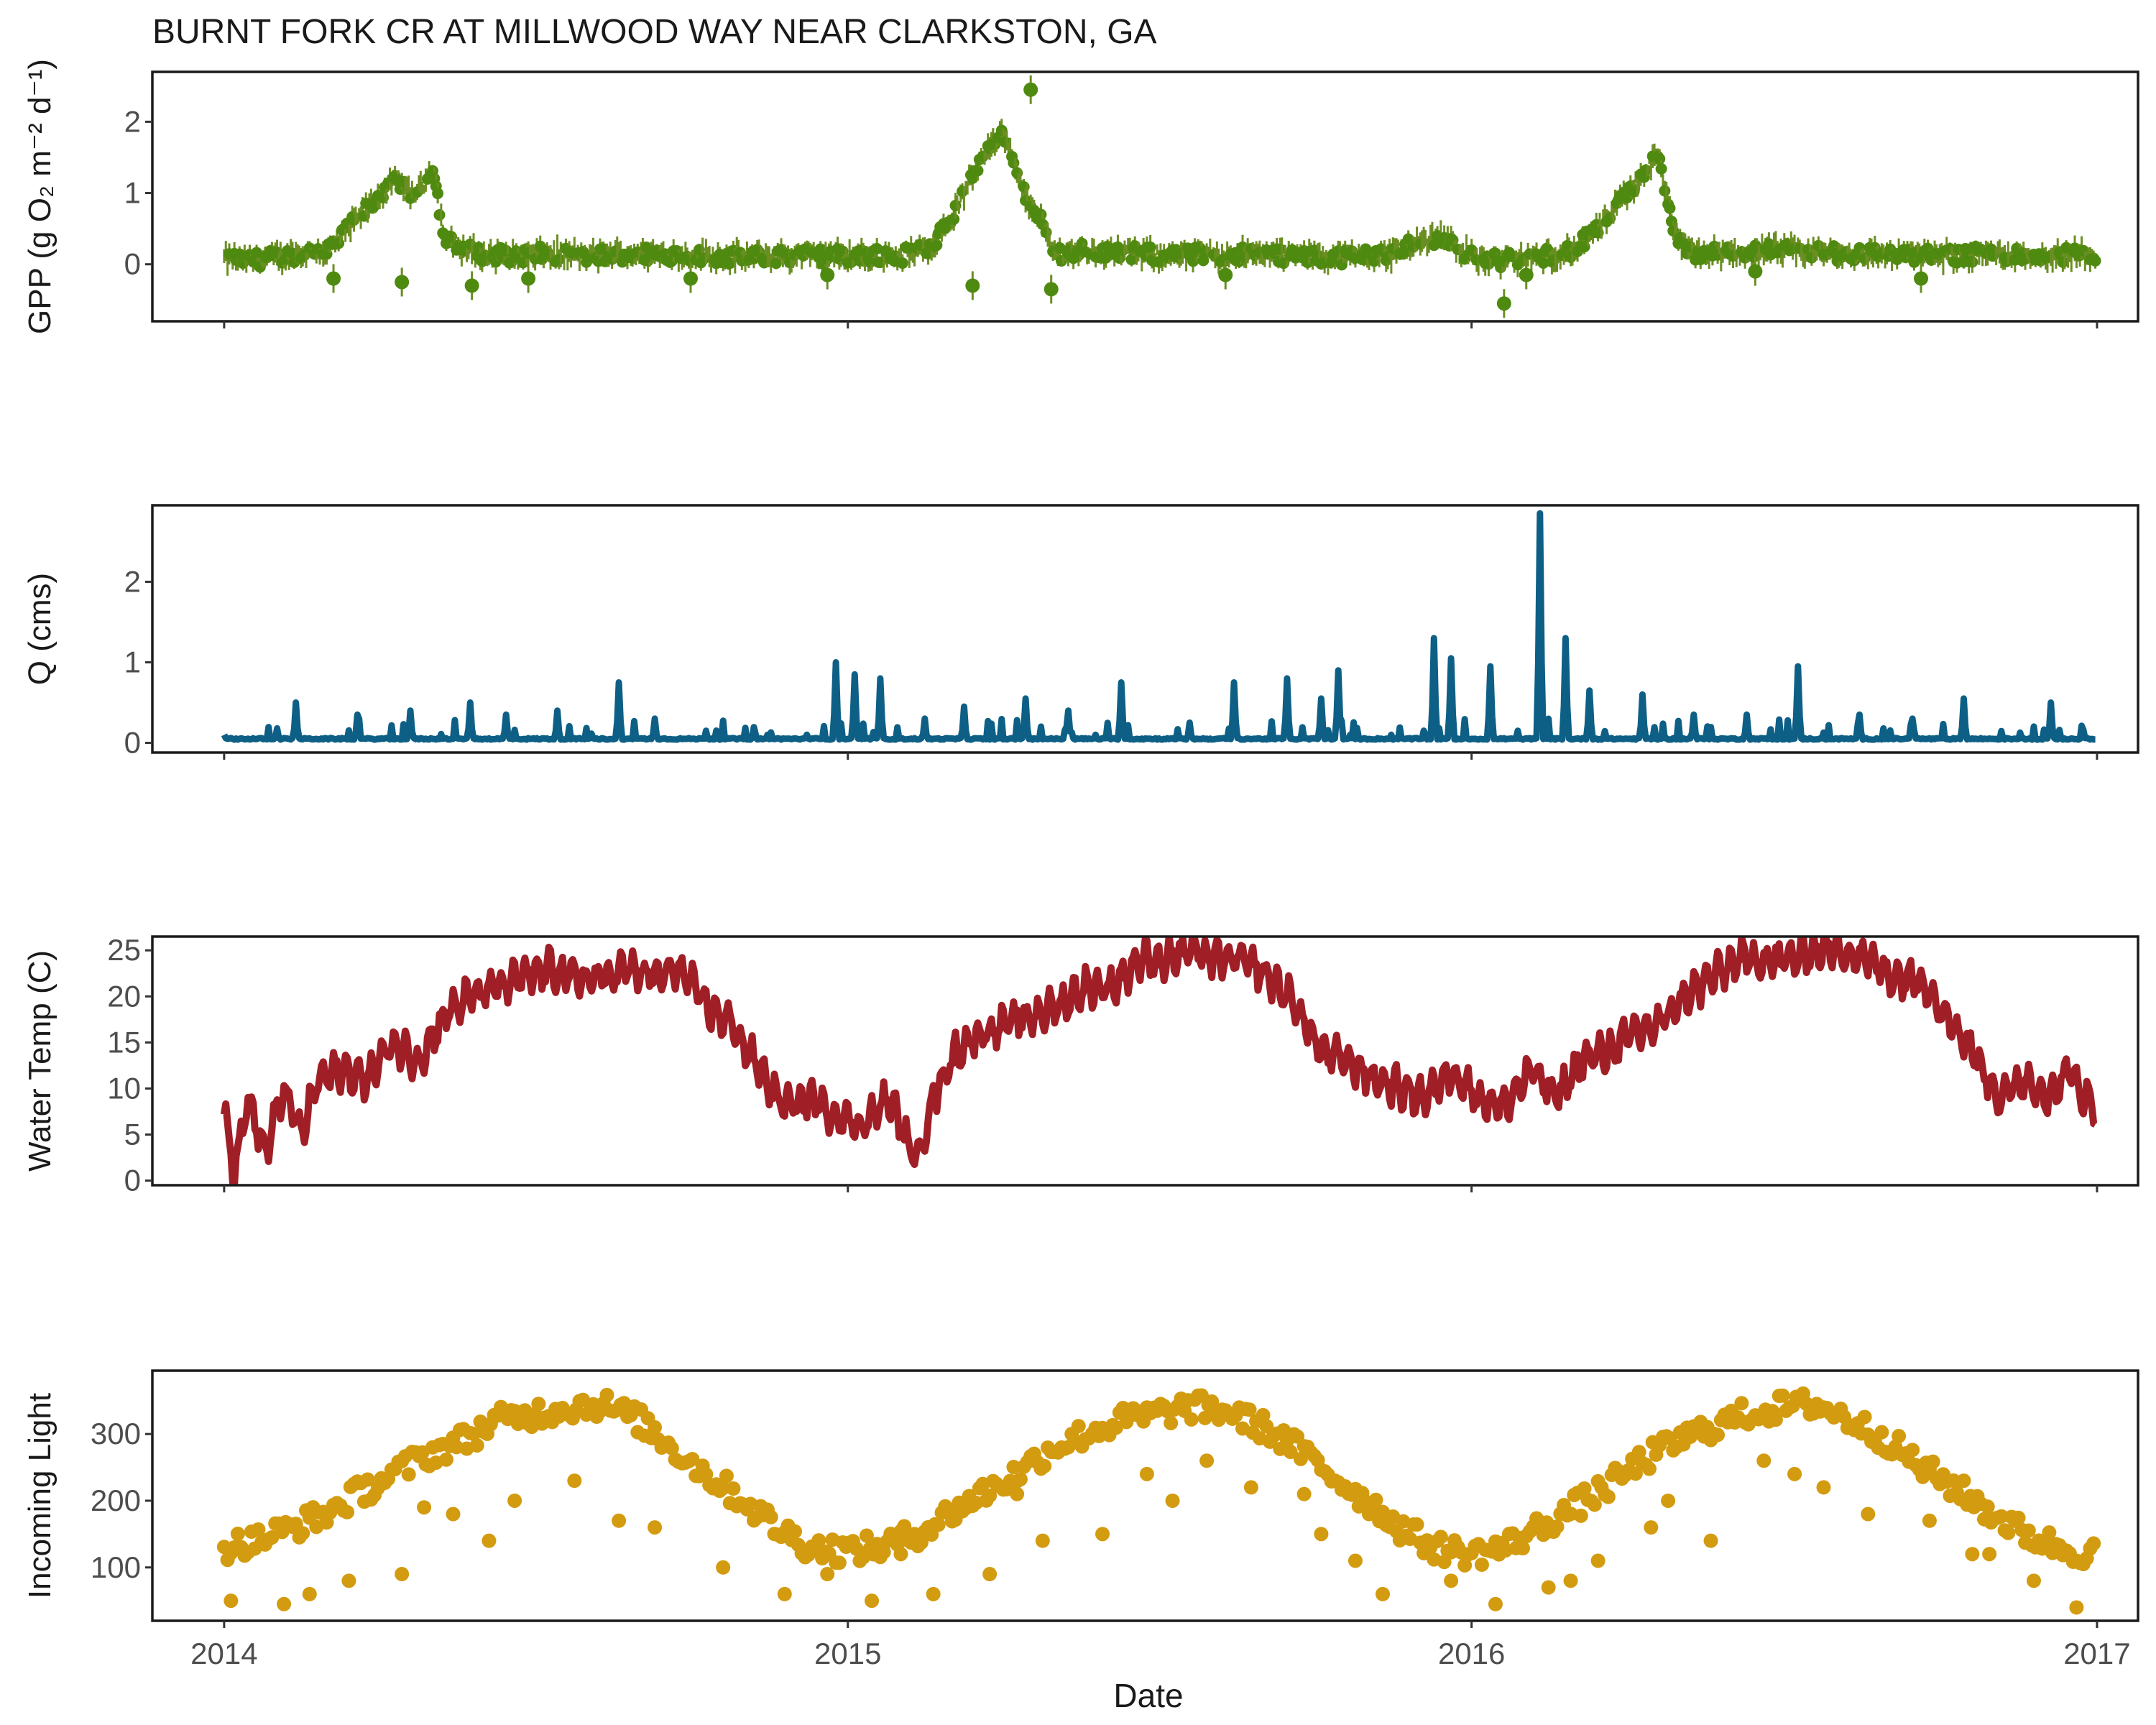 The image size is (2156, 1725). I want to click on y-tick-label: 25, so click(124, 950).